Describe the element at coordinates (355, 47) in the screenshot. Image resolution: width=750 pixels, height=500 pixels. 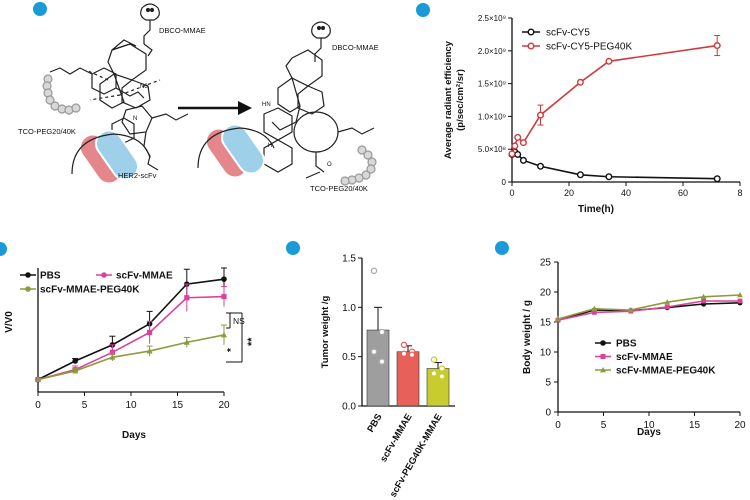
I see `label-dbco-mmae-right: DBCO-MMAE` at that location.